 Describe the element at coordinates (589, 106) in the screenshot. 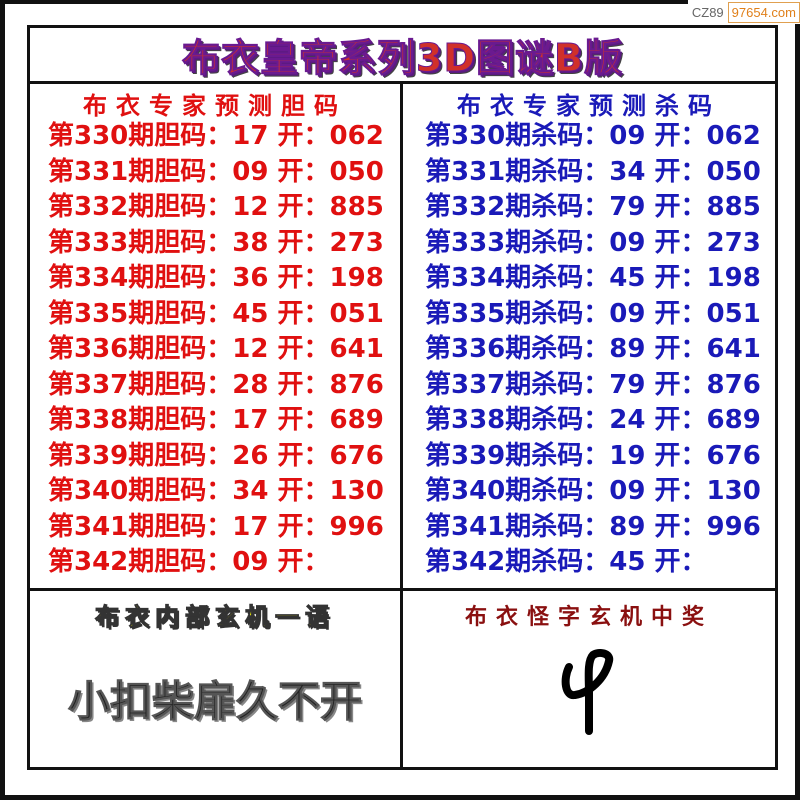

I see `kill-code-header: 布衣专家预测杀码` at that location.